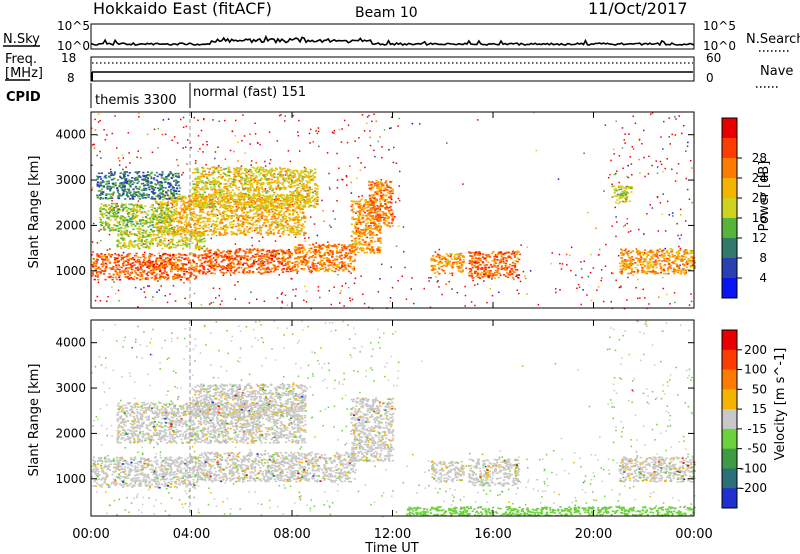 The height and width of the screenshot is (554, 800). What do you see at coordinates (182, 9) in the screenshot?
I see `plot-title: Hokkaido East (fitACF)` at bounding box center [182, 9].